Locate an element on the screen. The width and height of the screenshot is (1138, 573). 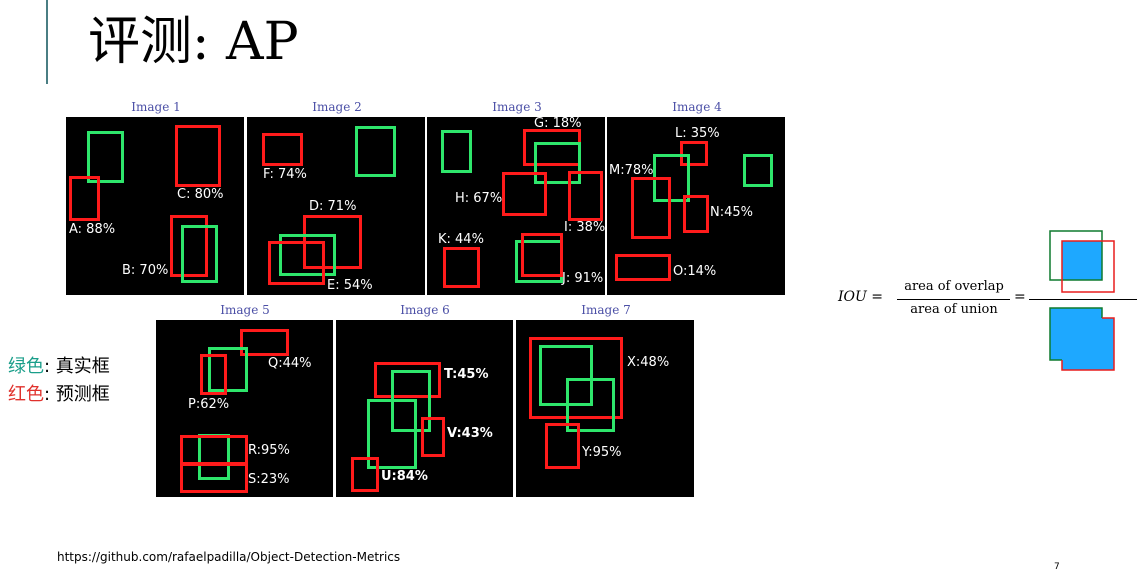
legend-green-text: : 真实框 is located at coordinates (77, 366).